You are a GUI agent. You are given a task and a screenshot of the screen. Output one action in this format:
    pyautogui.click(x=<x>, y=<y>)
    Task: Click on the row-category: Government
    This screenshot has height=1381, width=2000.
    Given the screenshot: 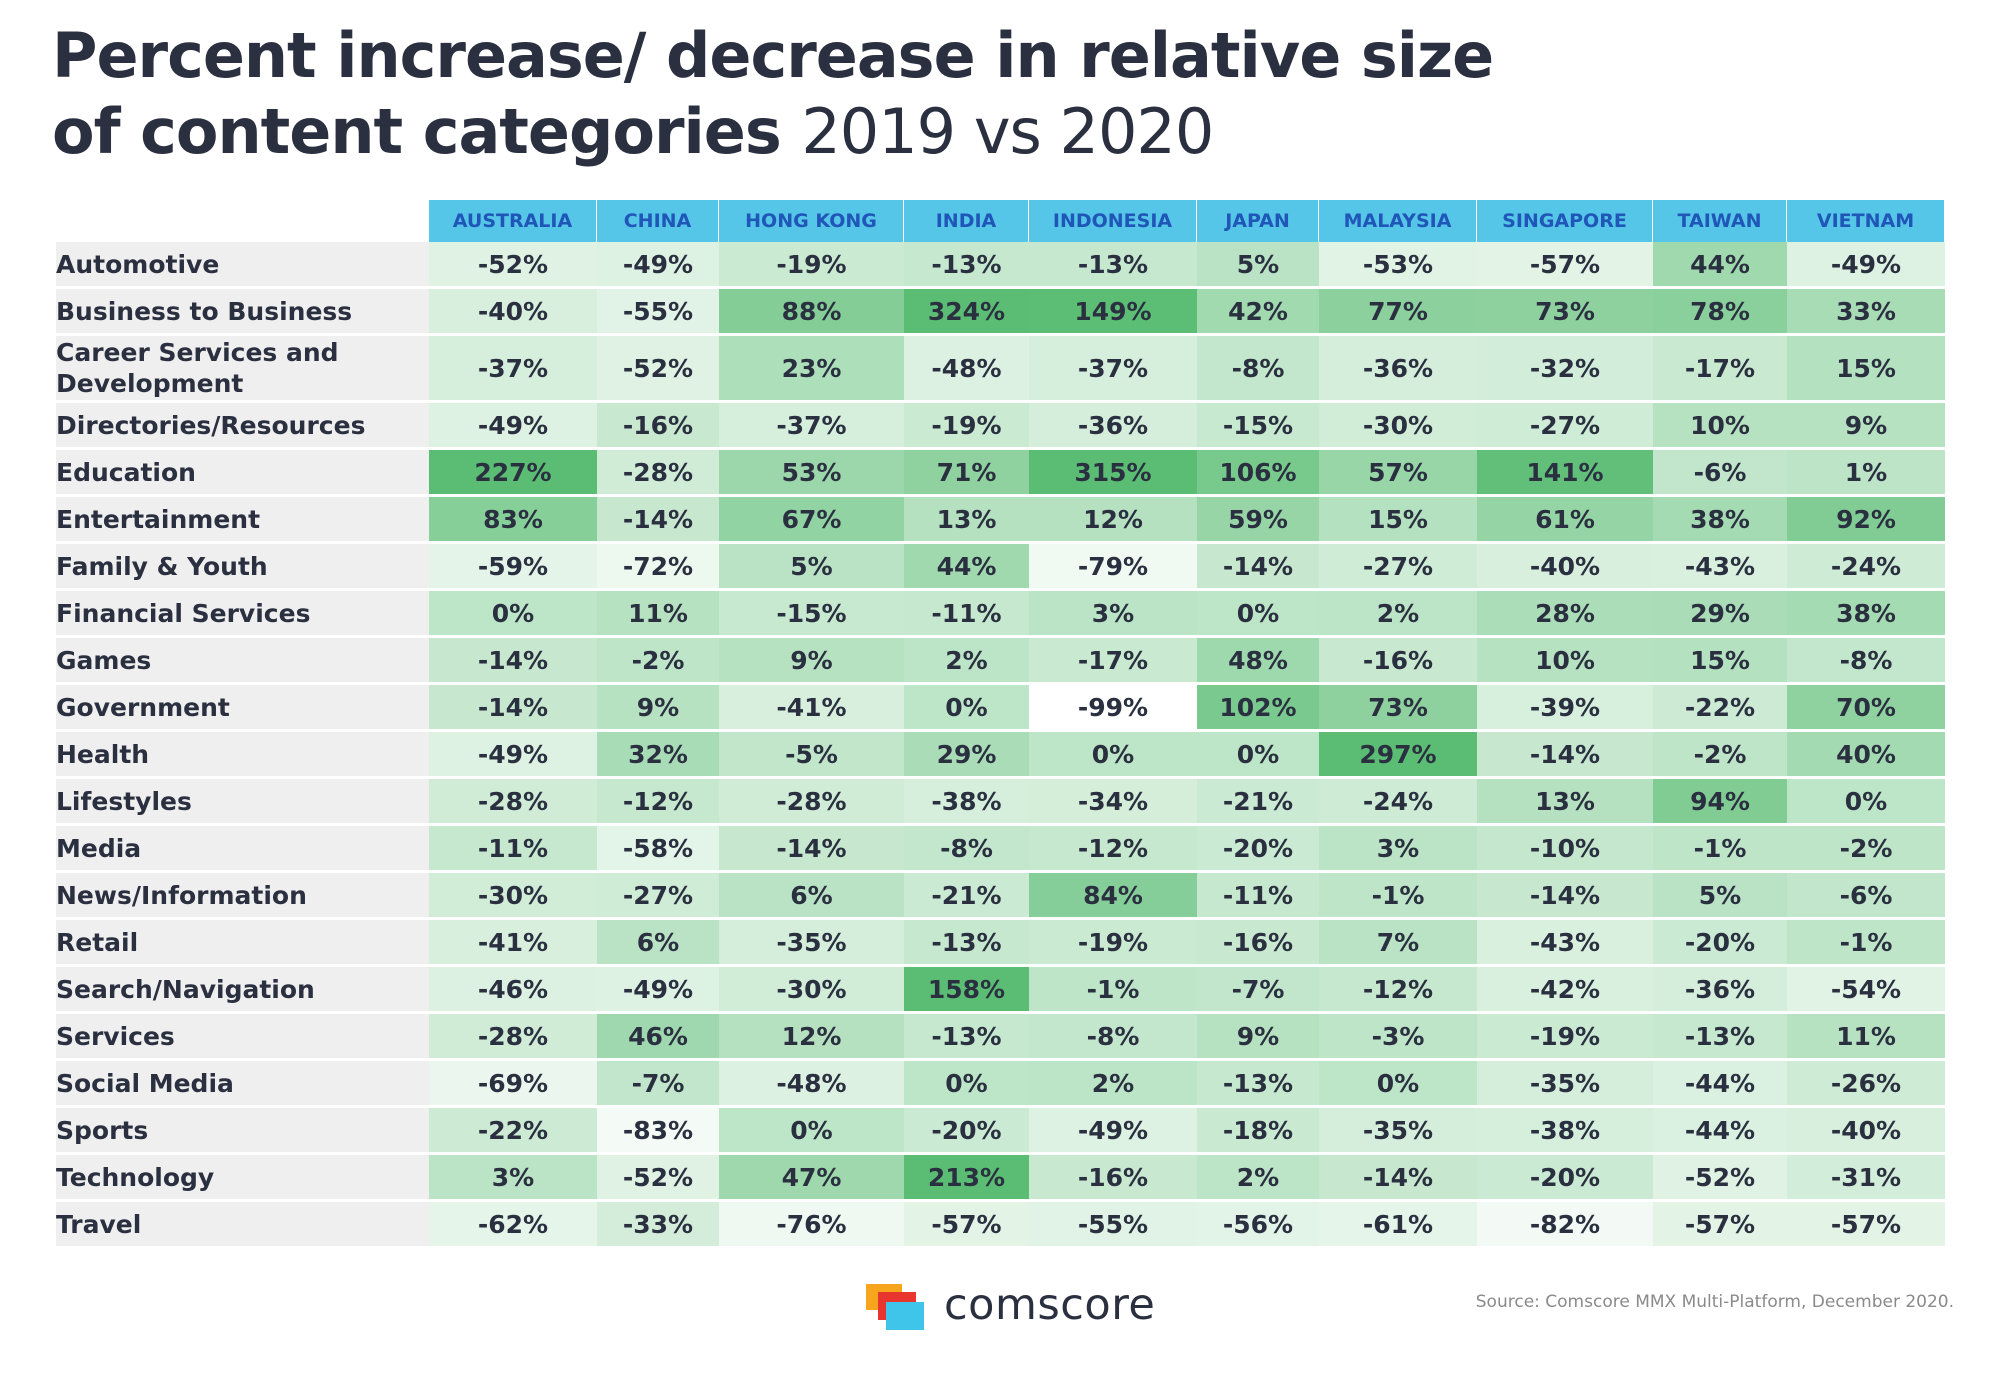 What is the action you would take?
    pyautogui.click(x=242, y=708)
    